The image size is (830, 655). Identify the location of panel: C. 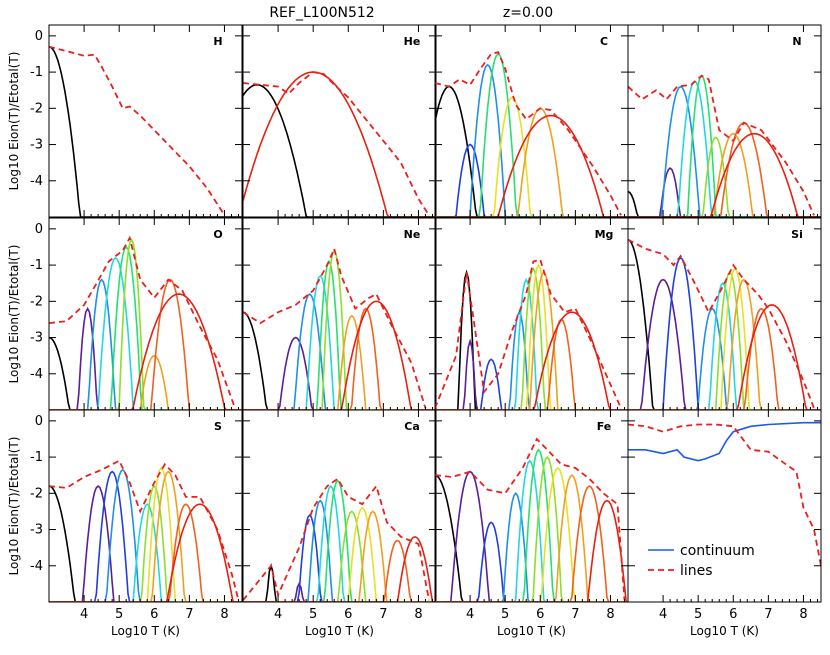
(531, 121).